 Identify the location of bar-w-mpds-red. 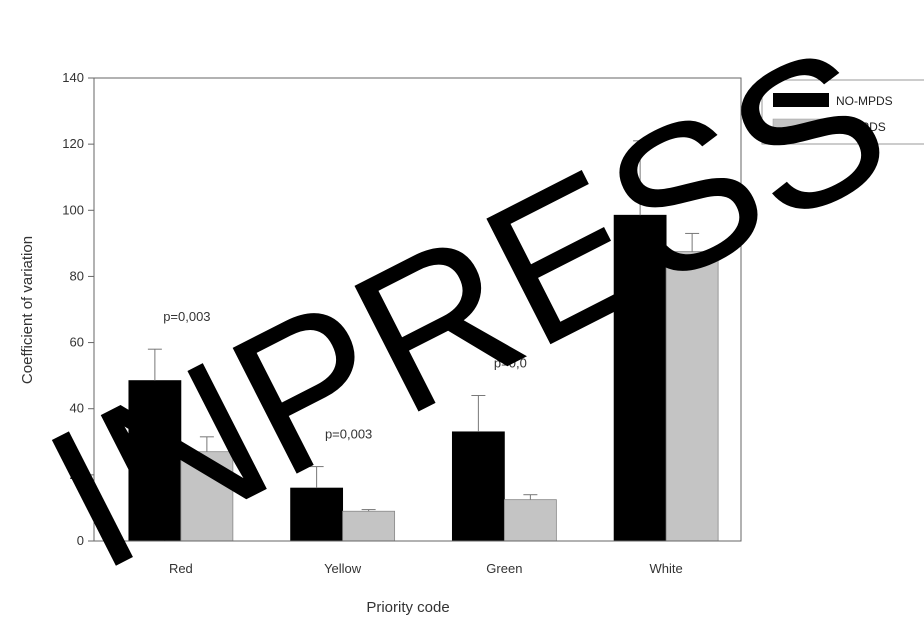
(207, 496).